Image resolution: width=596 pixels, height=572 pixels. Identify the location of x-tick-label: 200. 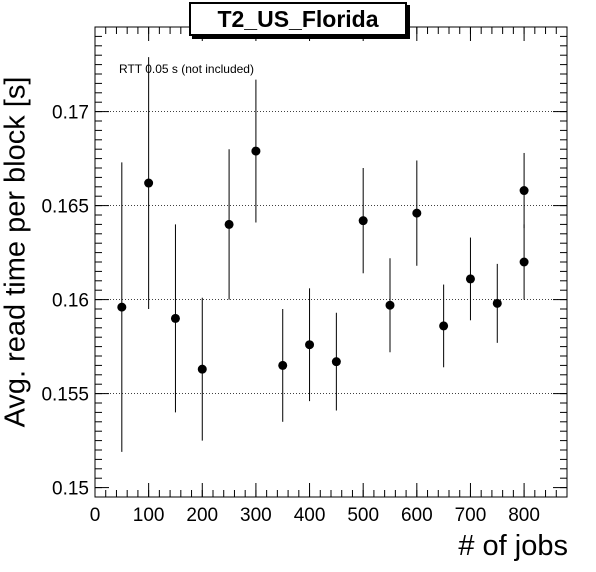
(202, 515).